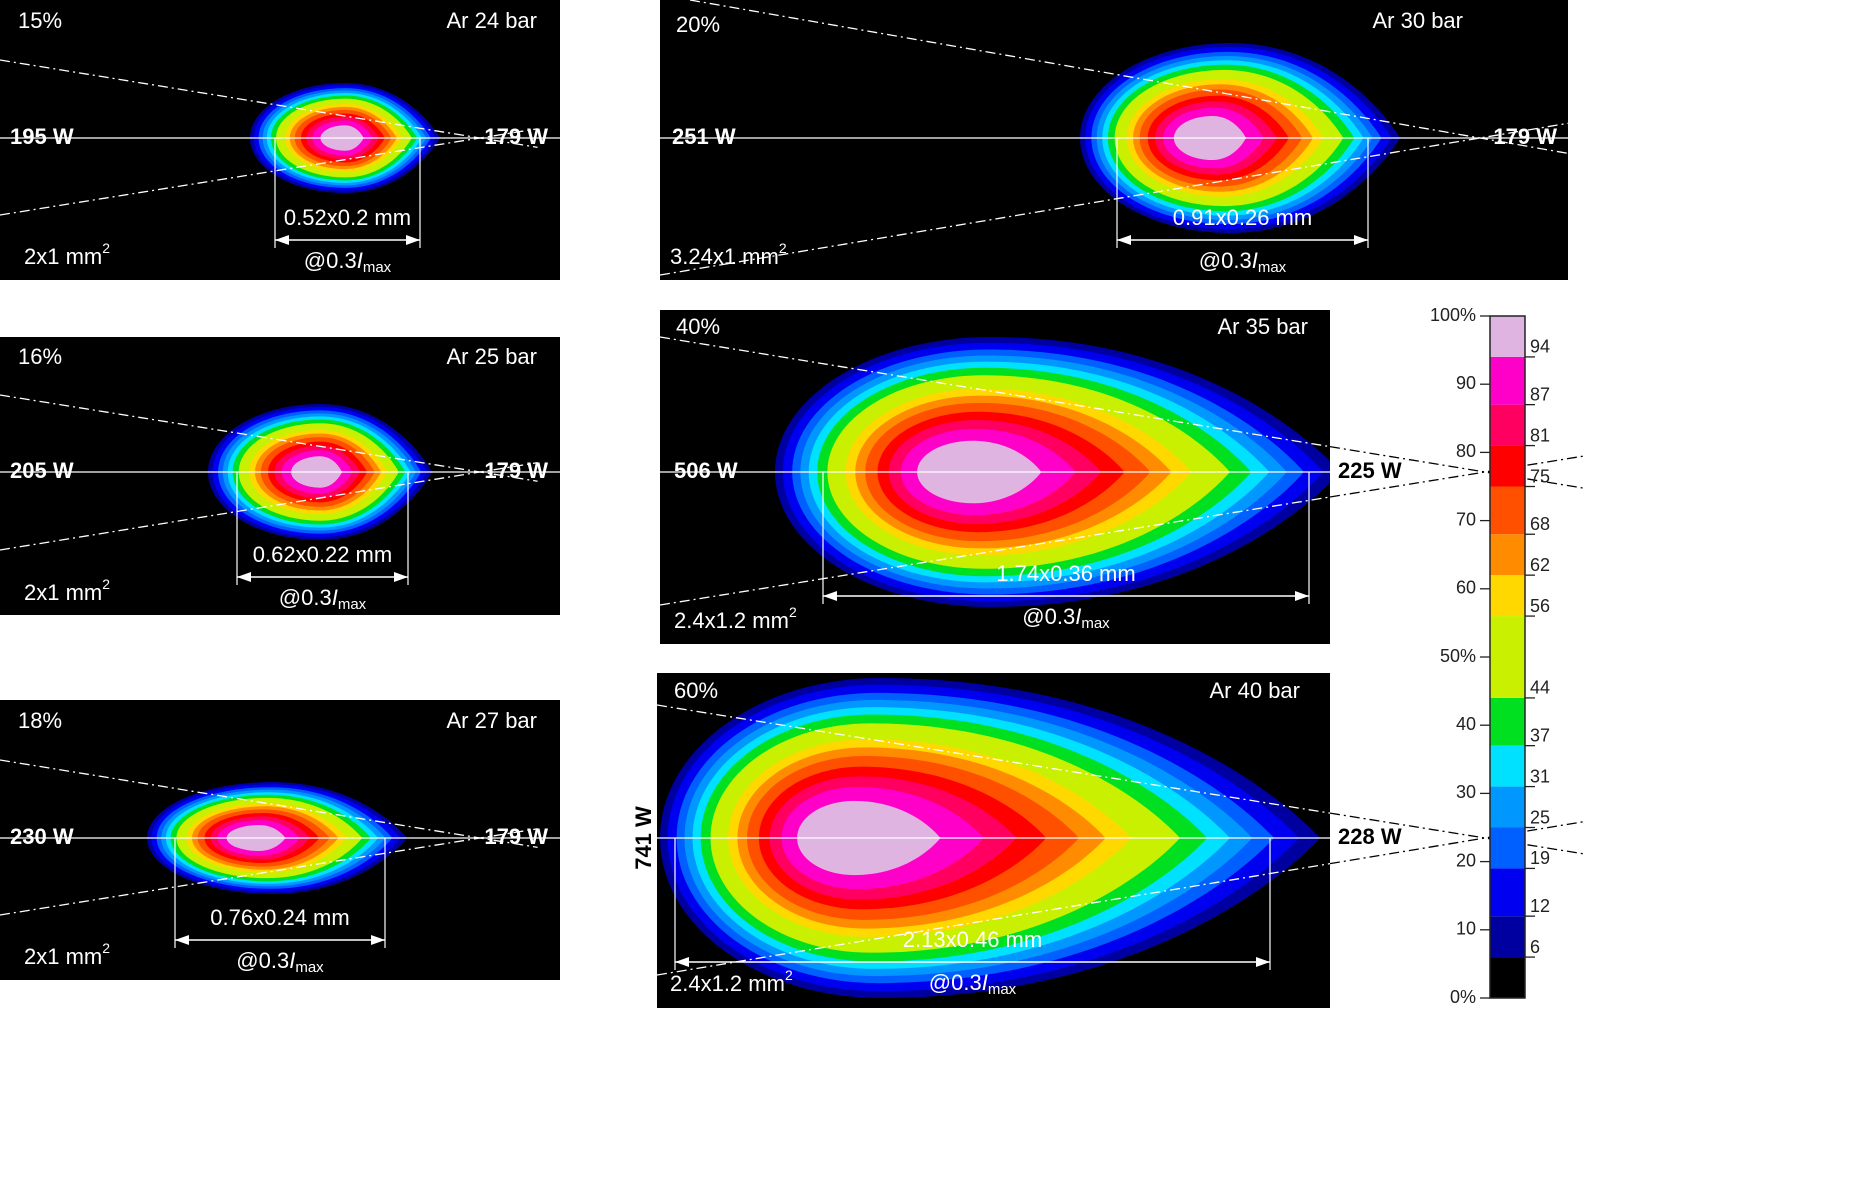 Image resolution: width=1850 pixels, height=1189 pixels. I want to click on power-right: 225 W, so click(1370, 470).